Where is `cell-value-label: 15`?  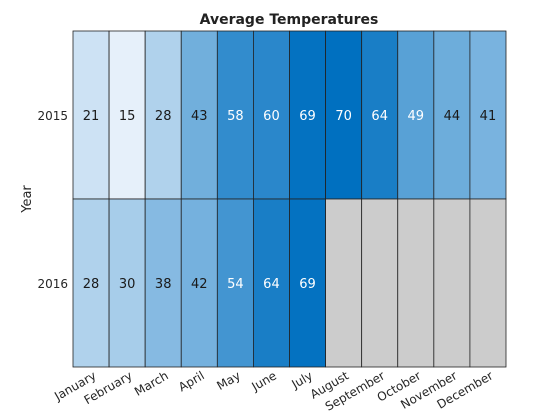 cell-value-label: 15 is located at coordinates (127, 116).